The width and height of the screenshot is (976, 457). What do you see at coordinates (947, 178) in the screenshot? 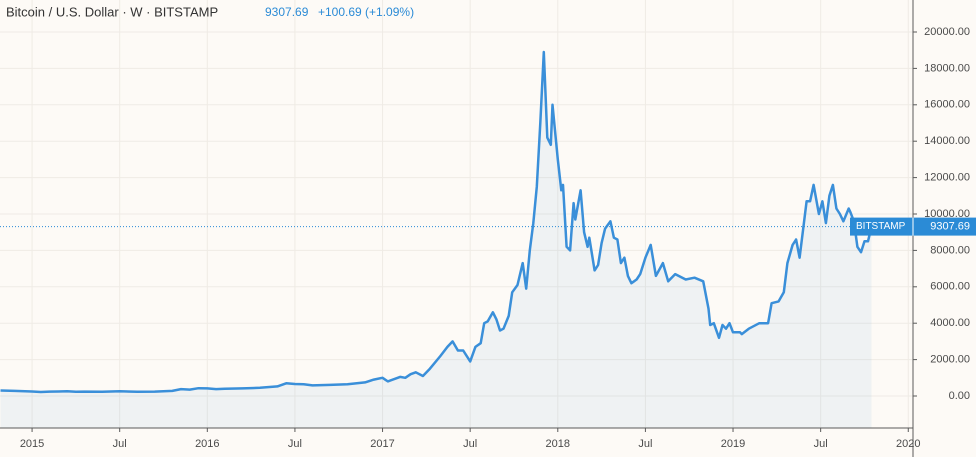
I see `y-tick-label: 12000.00` at bounding box center [947, 178].